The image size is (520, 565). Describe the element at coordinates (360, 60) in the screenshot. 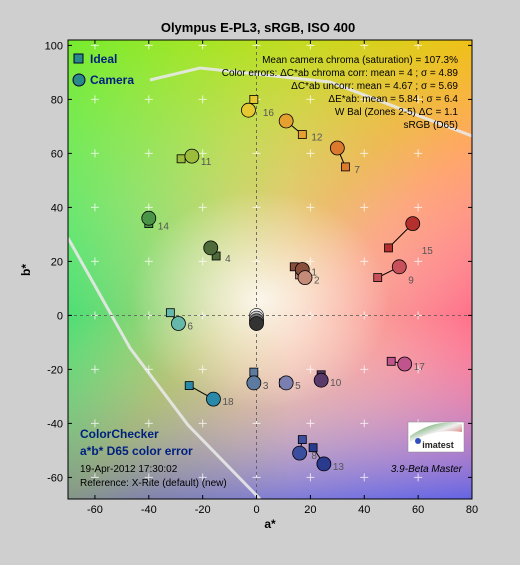

I see `stats-line: Mean camera chroma (saturation) = 107.3%` at that location.